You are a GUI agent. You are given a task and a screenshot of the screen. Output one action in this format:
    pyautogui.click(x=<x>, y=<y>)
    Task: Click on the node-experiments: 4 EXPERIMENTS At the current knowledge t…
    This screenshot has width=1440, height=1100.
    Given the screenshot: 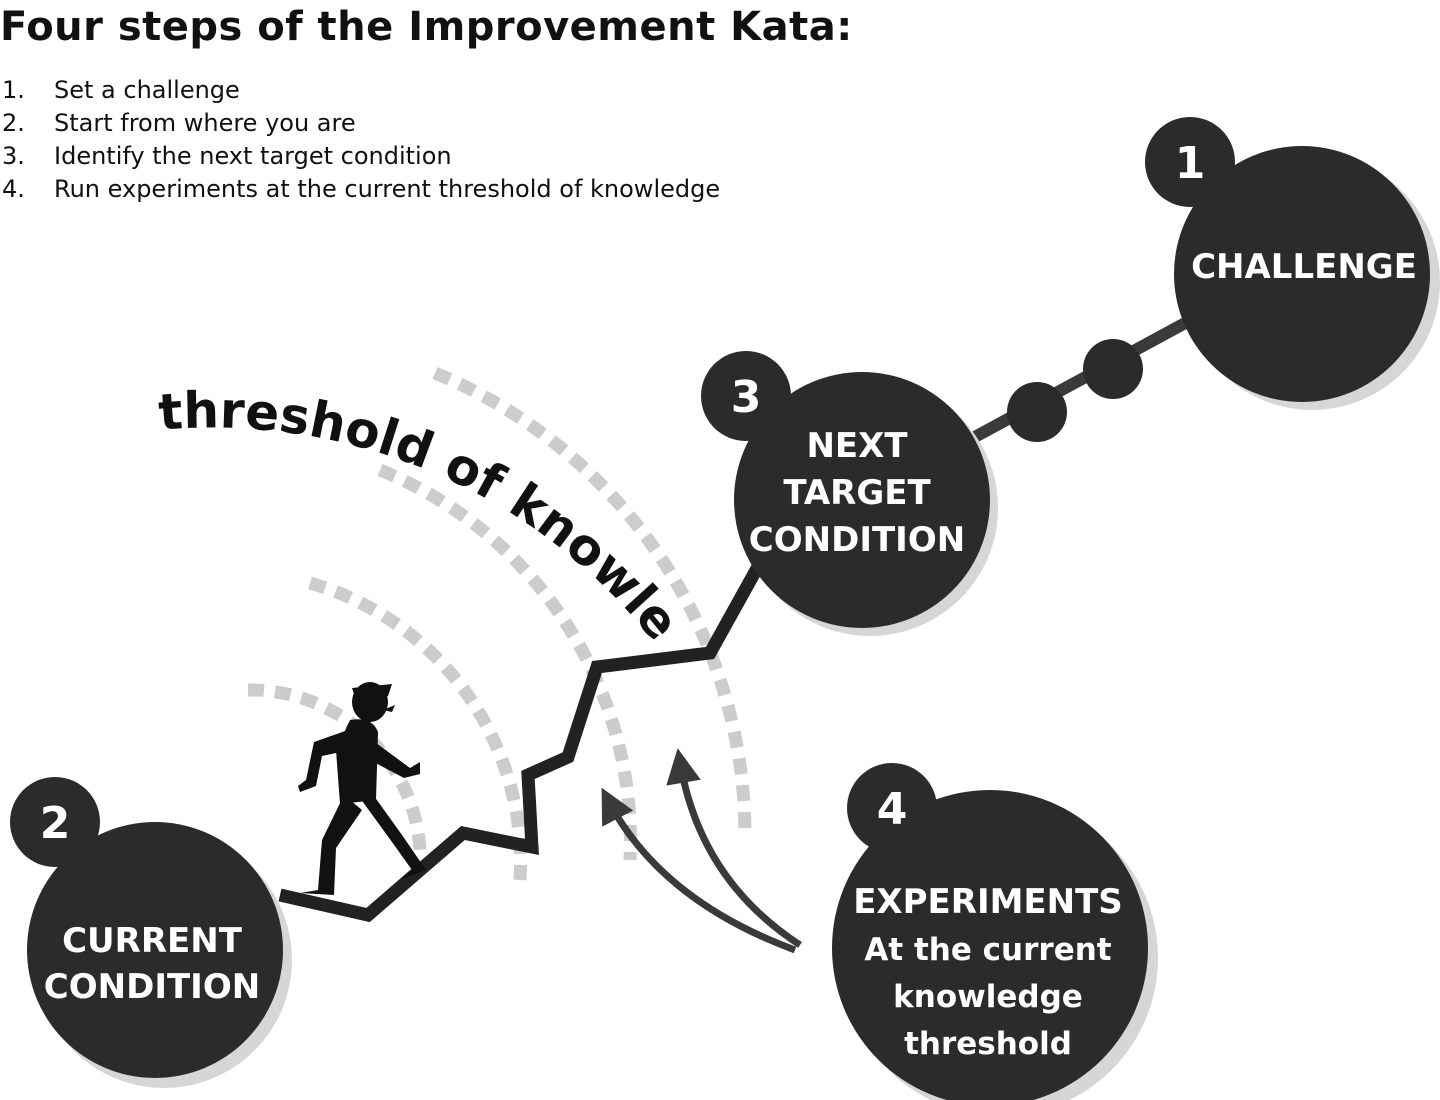 What is the action you would take?
    pyautogui.click(x=995, y=931)
    